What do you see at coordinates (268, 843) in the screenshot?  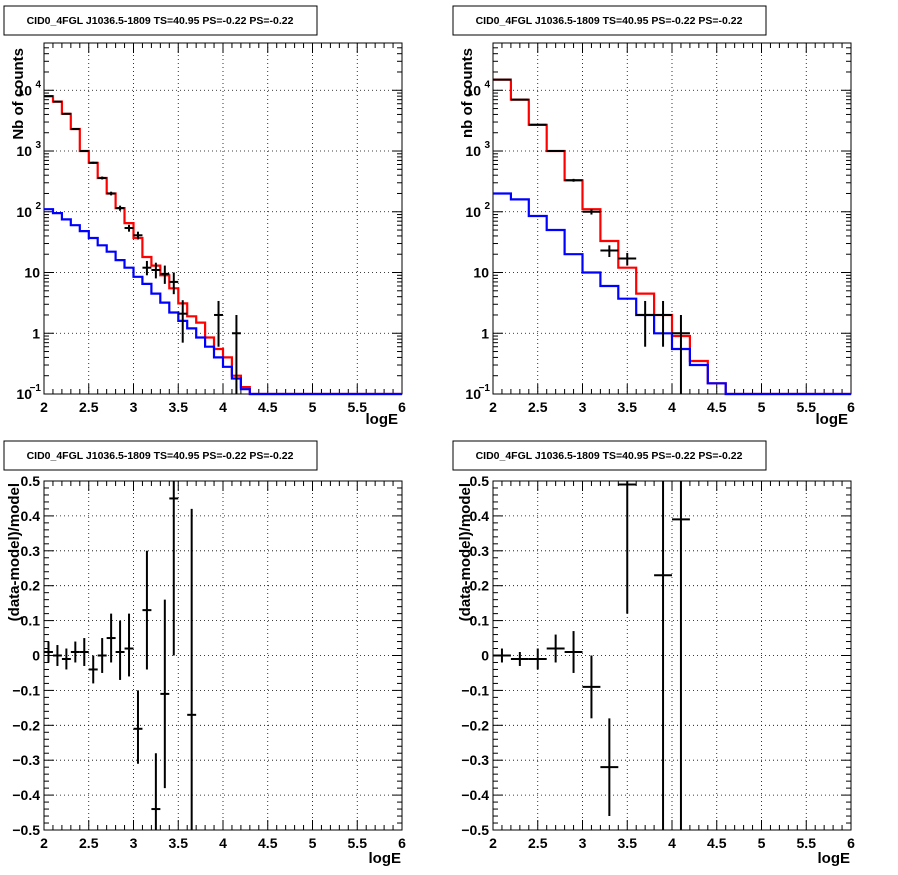 I see `x-tick-label: 4.5` at bounding box center [268, 843].